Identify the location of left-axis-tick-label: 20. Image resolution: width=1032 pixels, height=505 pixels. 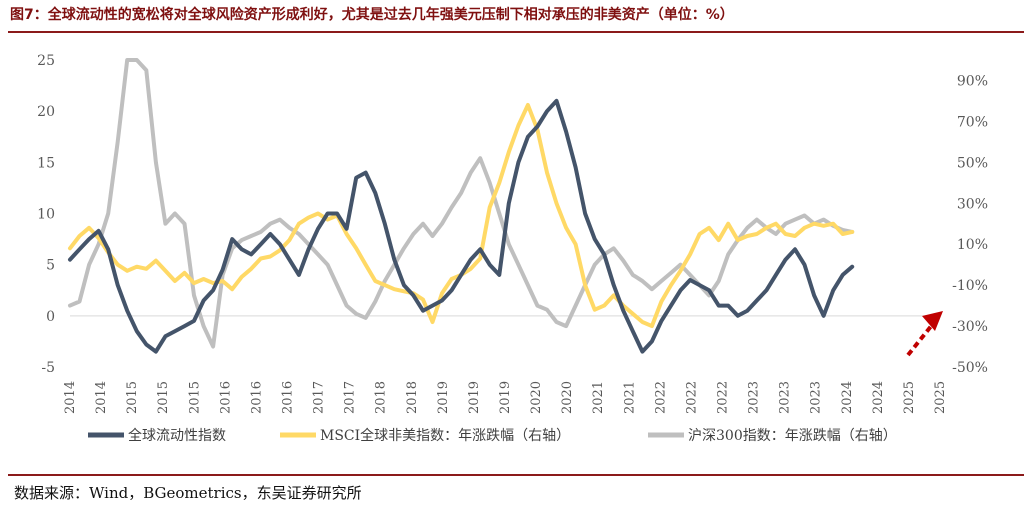
(46, 112).